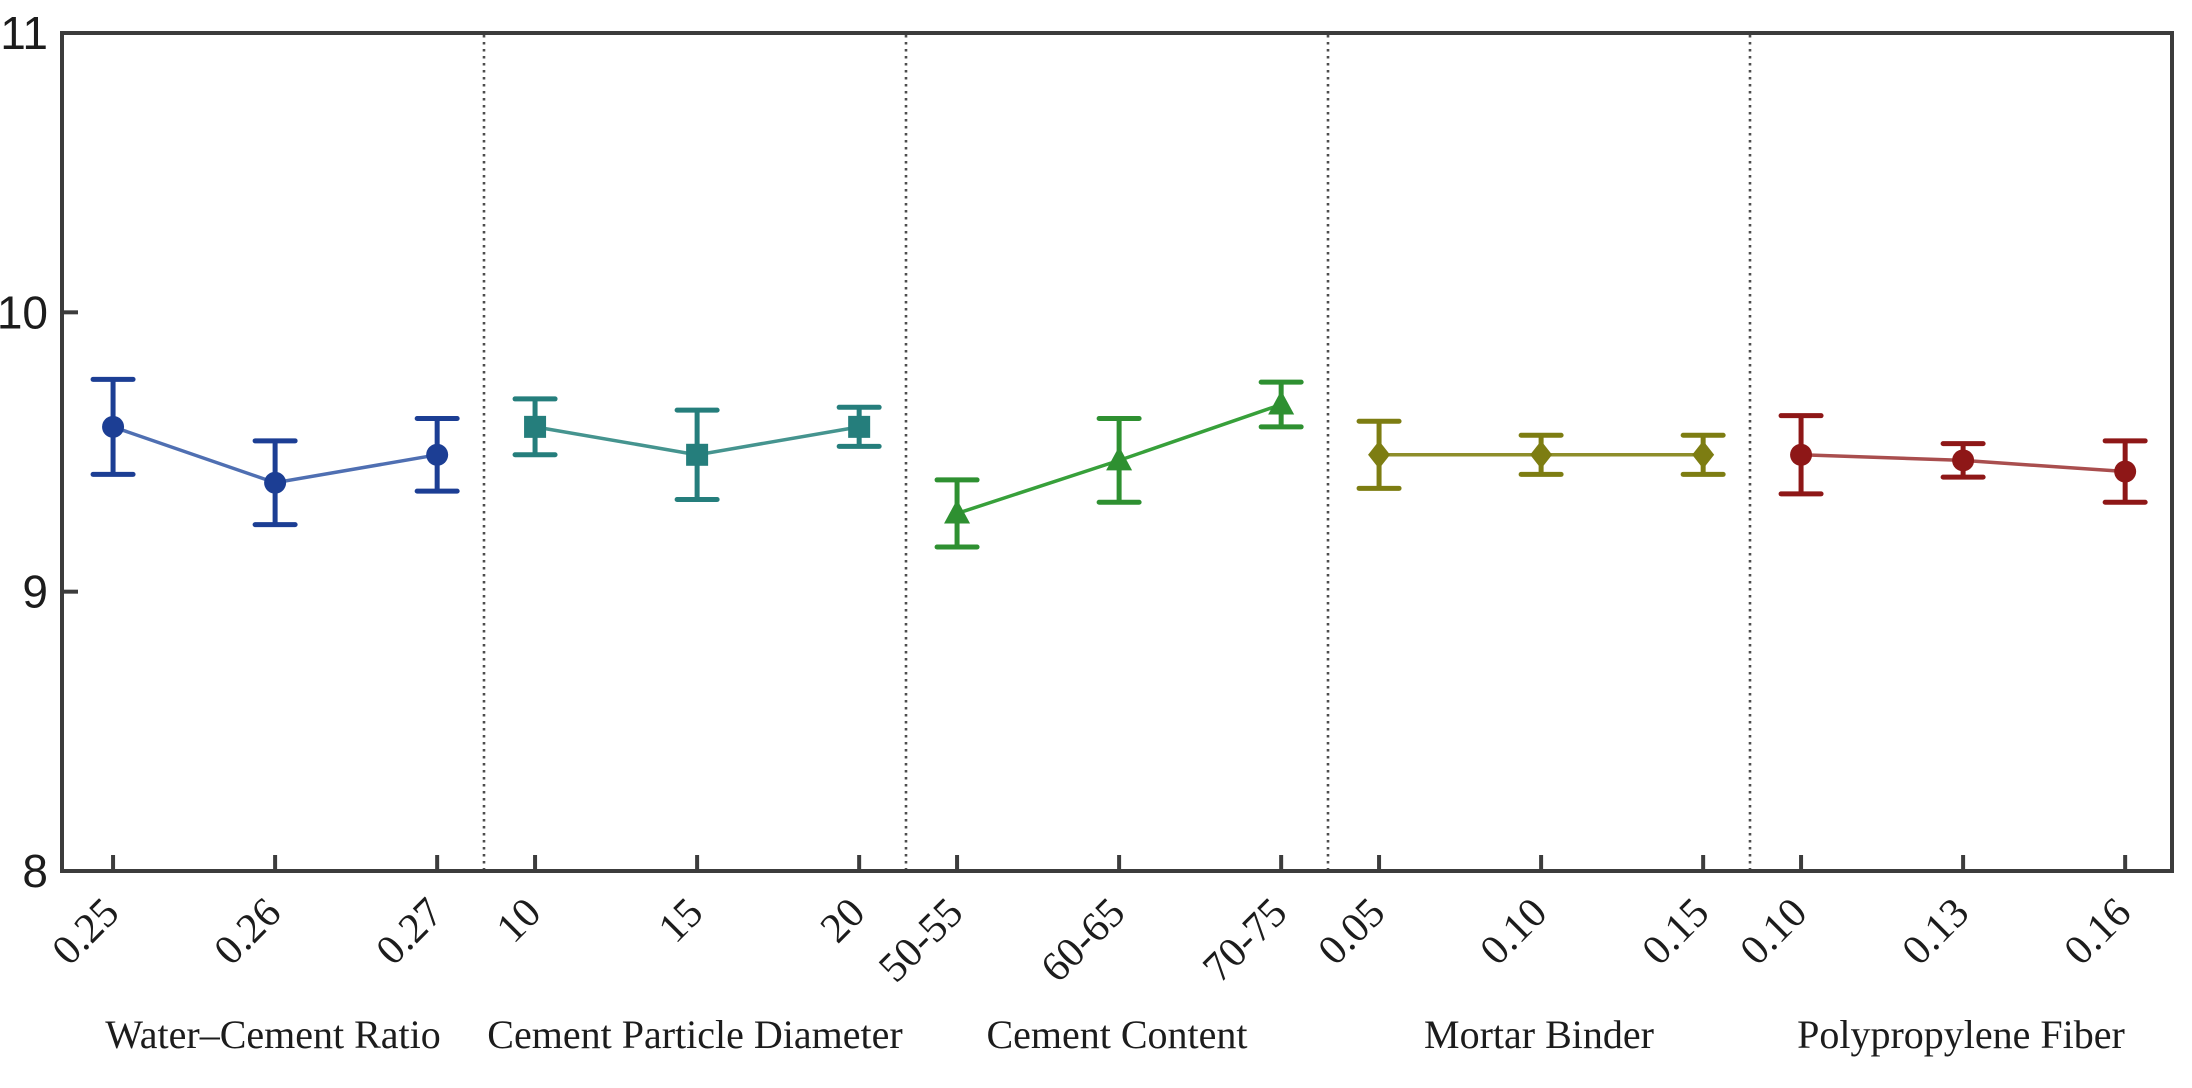 This screenshot has width=2192, height=1088. What do you see at coordinates (695, 726) in the screenshot?
I see `series-cement-particle-diameter: 10 15 20 Cement Particle Diameter` at bounding box center [695, 726].